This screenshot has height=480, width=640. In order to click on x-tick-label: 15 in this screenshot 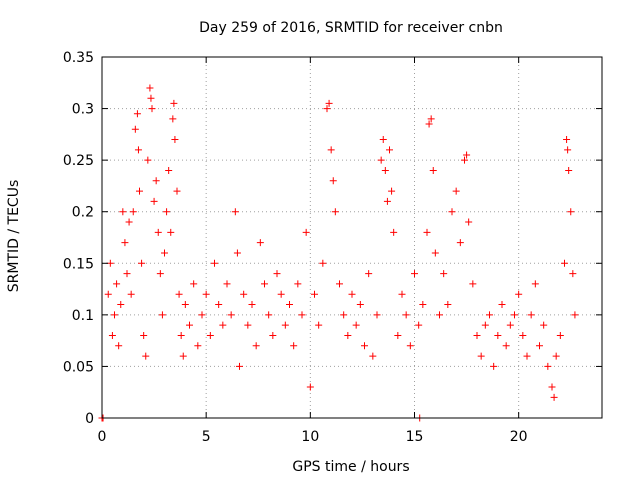, I will do `click(415, 437)`.